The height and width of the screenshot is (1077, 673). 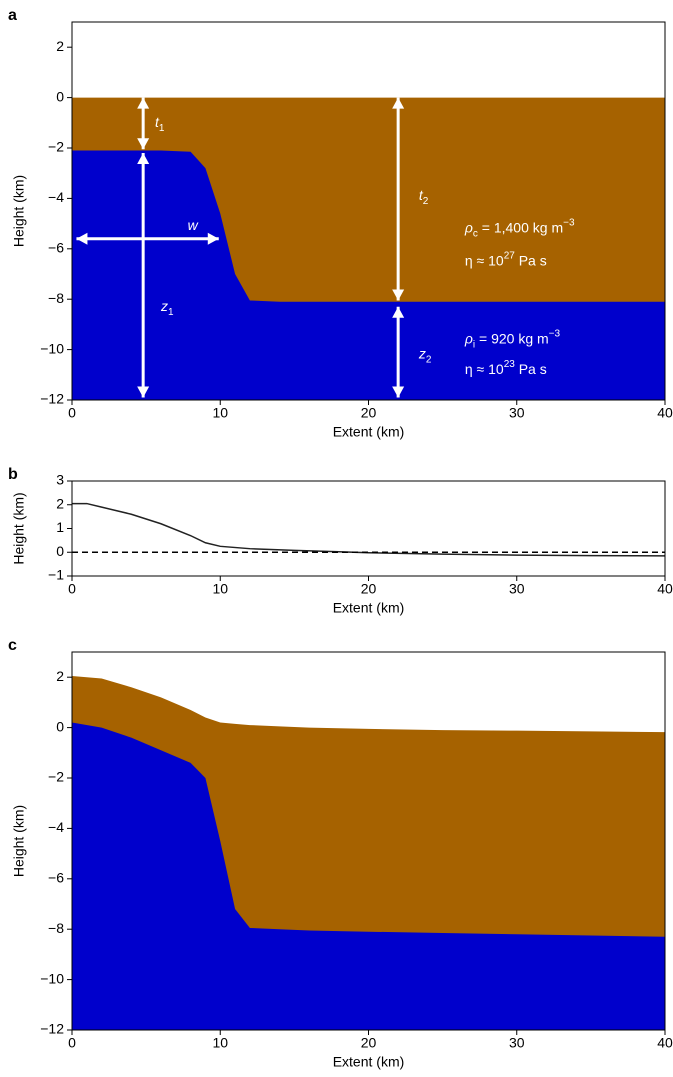 I want to click on annotation-part: = 1,400 kg m, so click(x=520, y=227).